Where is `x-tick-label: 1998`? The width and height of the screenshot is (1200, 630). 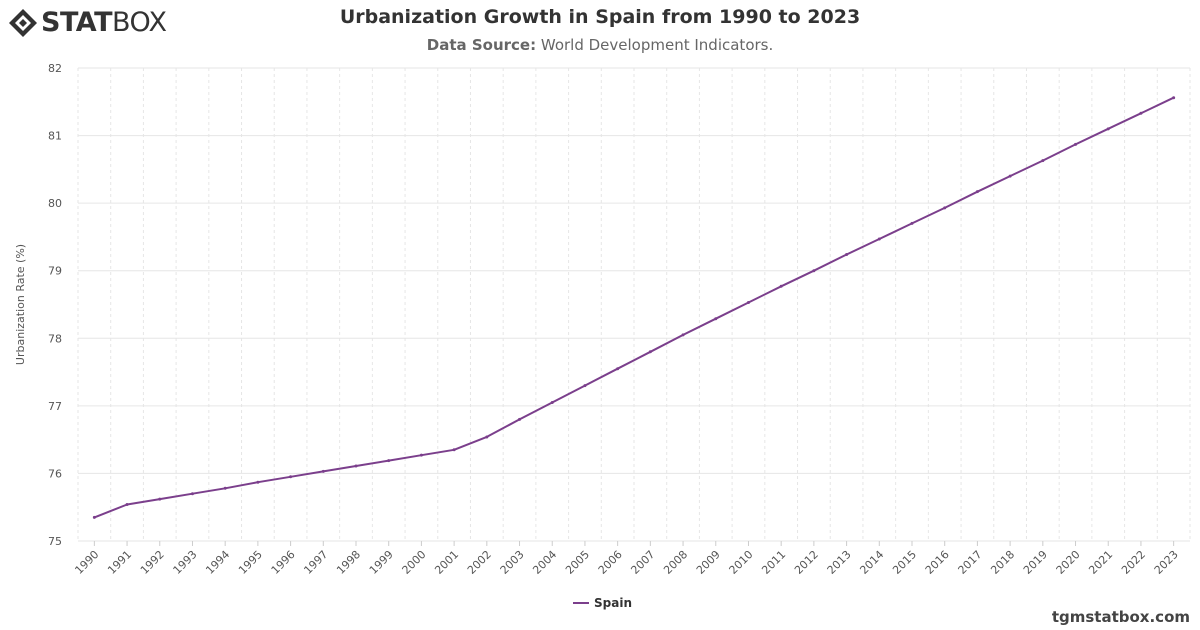
x-tick-label: 1998 is located at coordinates (348, 562).